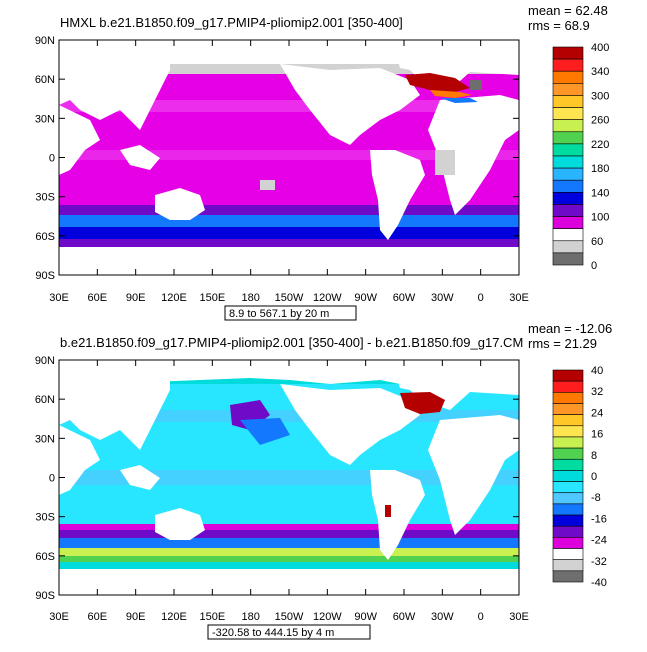  Describe the element at coordinates (568, 10) in the screenshot. I see `panel-1-mean: mean = 62.48` at that location.